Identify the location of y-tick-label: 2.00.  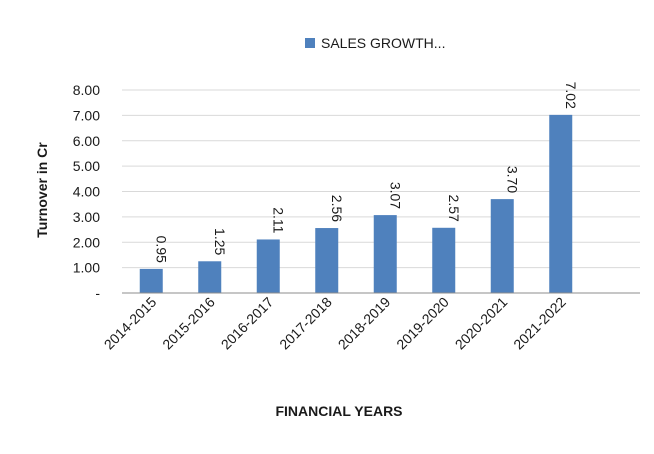
(86, 242).